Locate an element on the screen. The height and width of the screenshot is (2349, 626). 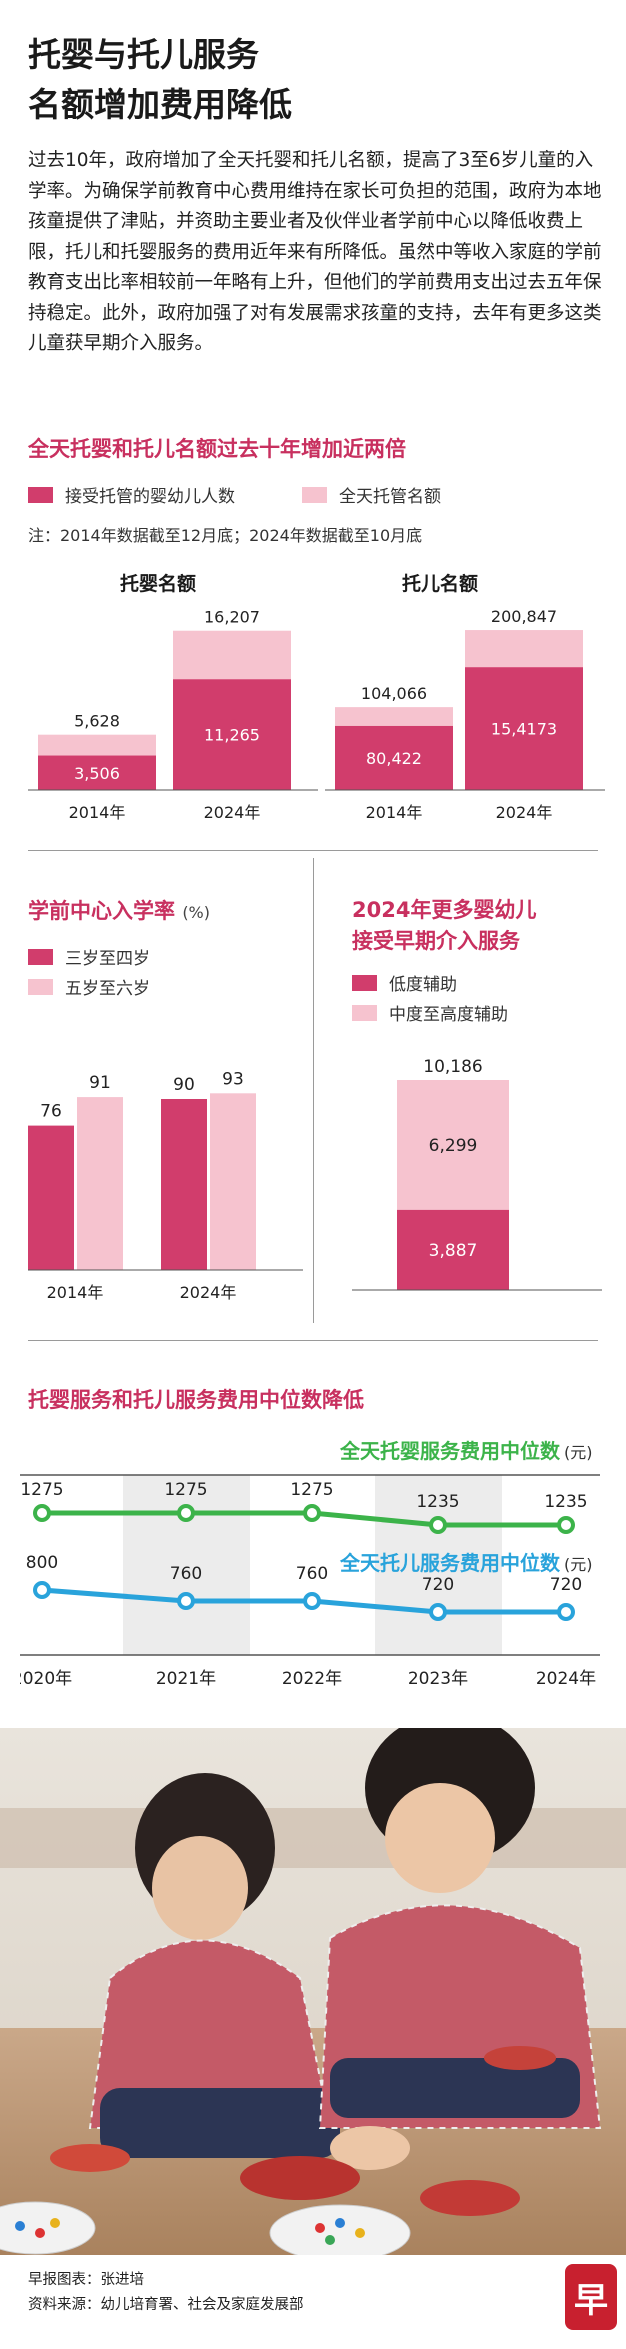
enrolled-value-label: 80,422 is located at coordinates (394, 758).